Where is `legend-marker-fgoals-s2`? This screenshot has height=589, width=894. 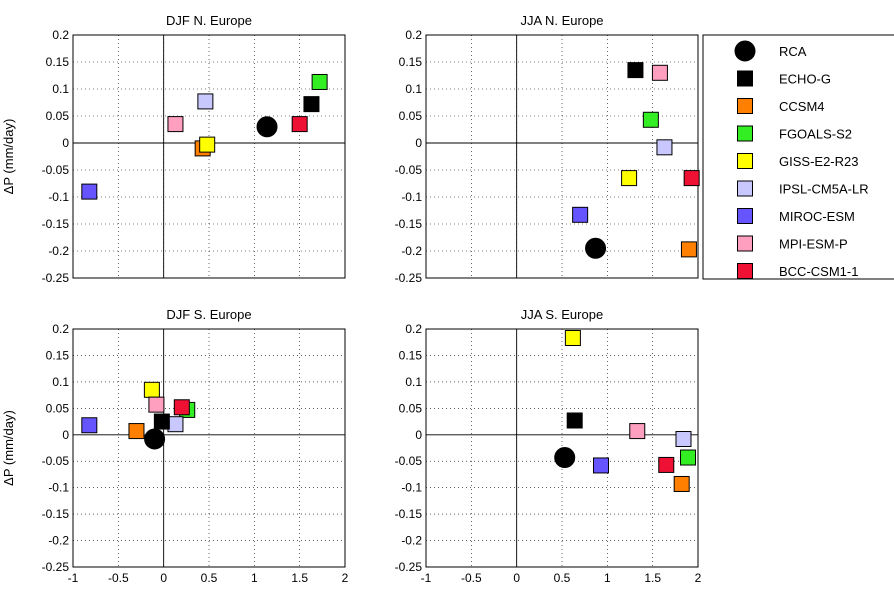
legend-marker-fgoals-s2 is located at coordinates (745, 133).